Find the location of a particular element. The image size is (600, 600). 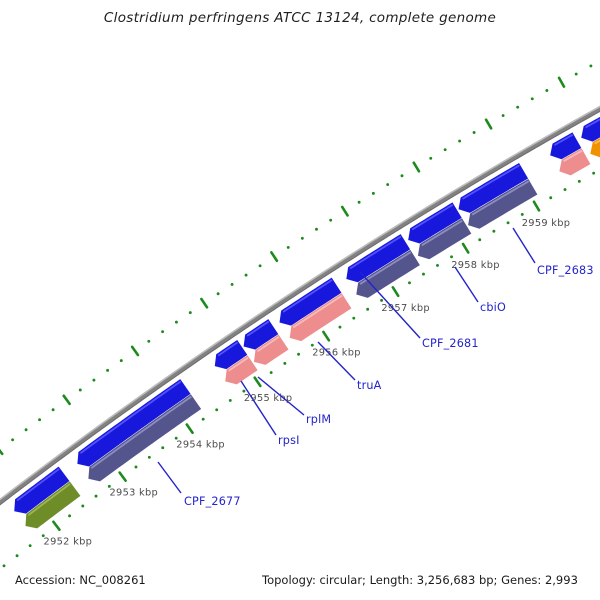

gene-label-truA: truA is located at coordinates (369, 385).